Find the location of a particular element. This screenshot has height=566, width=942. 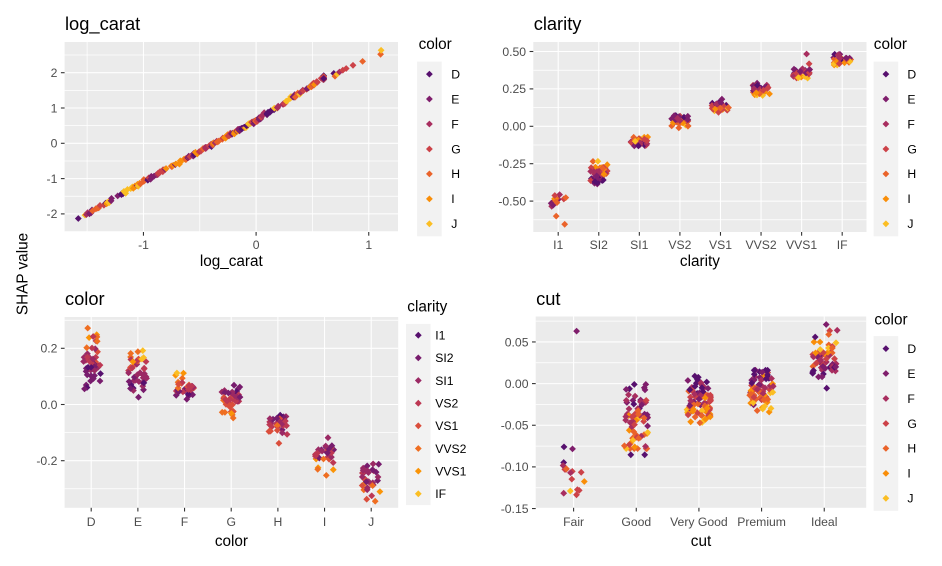

svg-text: 0.05 is located at coordinates (517, 342).